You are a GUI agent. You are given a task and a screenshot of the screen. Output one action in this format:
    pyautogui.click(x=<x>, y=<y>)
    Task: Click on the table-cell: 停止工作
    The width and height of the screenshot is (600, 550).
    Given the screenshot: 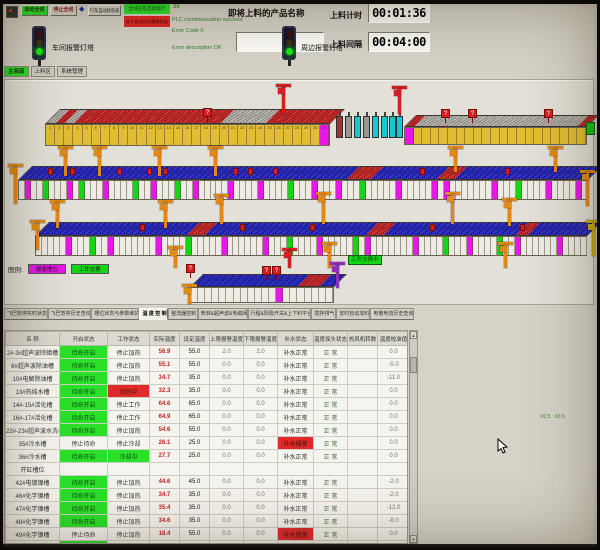 What is the action you would take?
    pyautogui.click(x=128, y=404)
    